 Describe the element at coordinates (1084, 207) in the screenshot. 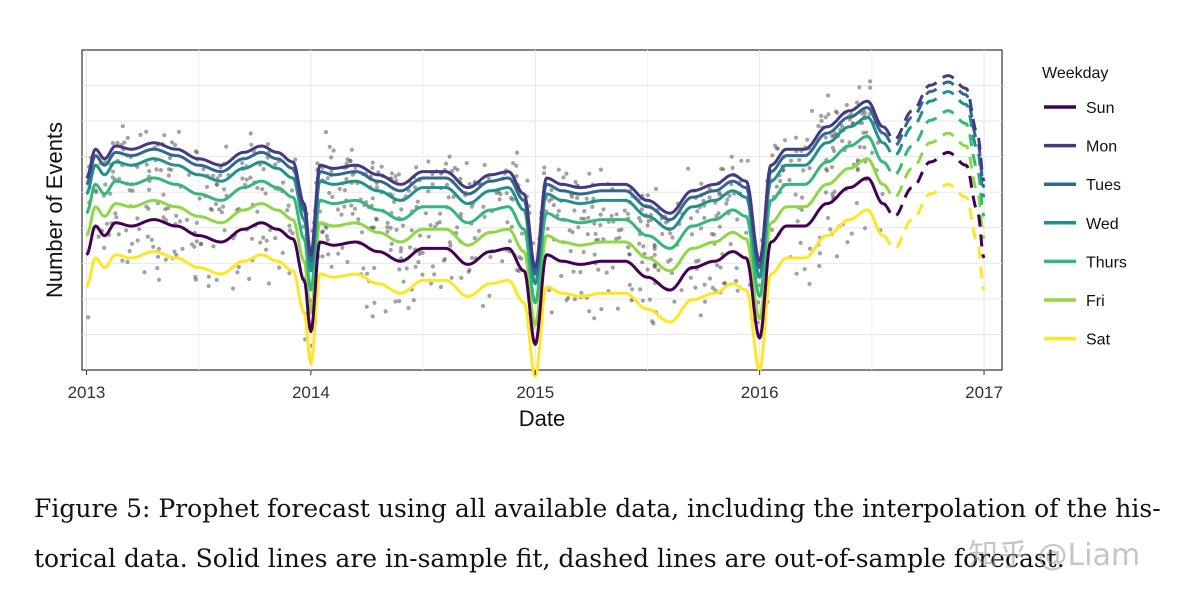

I see `legend: Weekday Sun Mon Tues Wed Thurs Fri Sat` at that location.